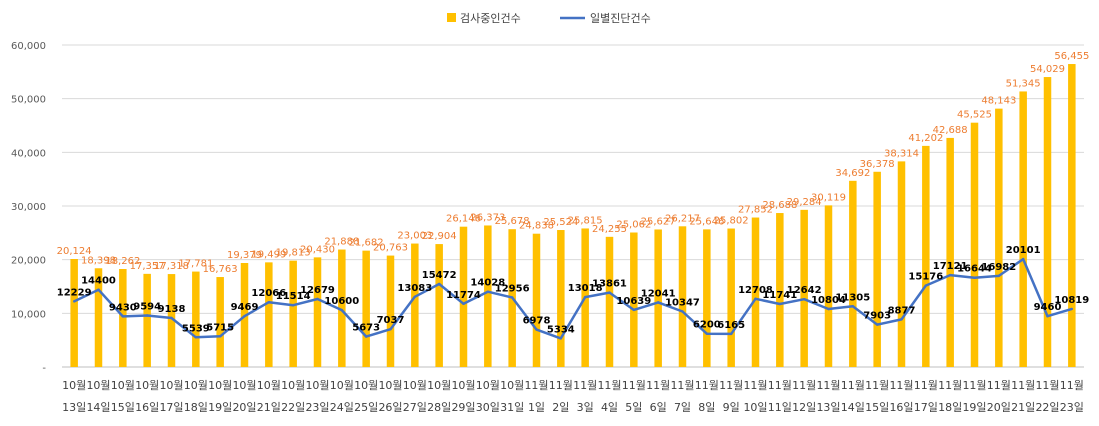 This screenshot has width=1099, height=426. What do you see at coordinates (780, 407) in the screenshot?
I see `x-tick-label: 11일` at bounding box center [780, 407].